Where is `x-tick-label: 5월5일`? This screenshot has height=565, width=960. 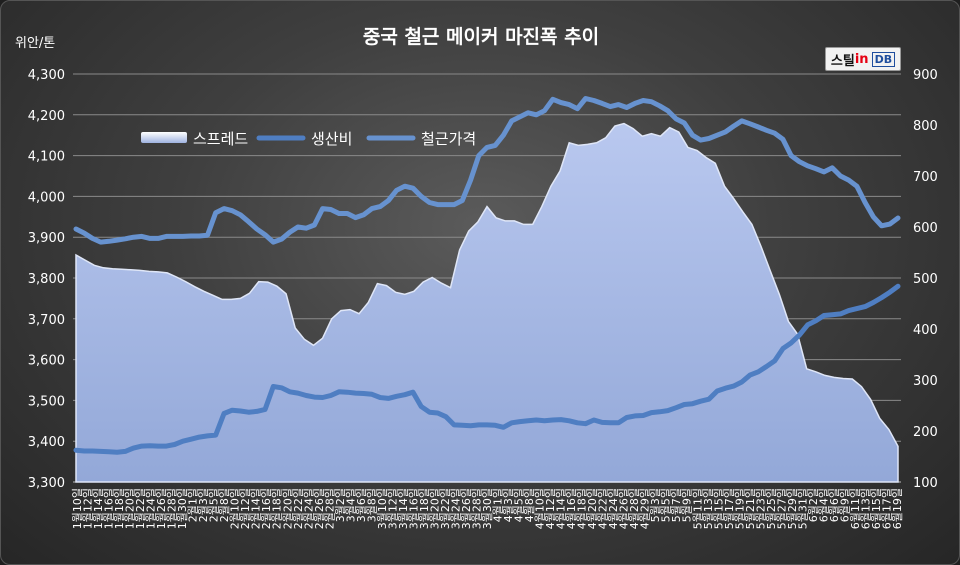
x-tick-label: 5월5일 is located at coordinates (666, 505).